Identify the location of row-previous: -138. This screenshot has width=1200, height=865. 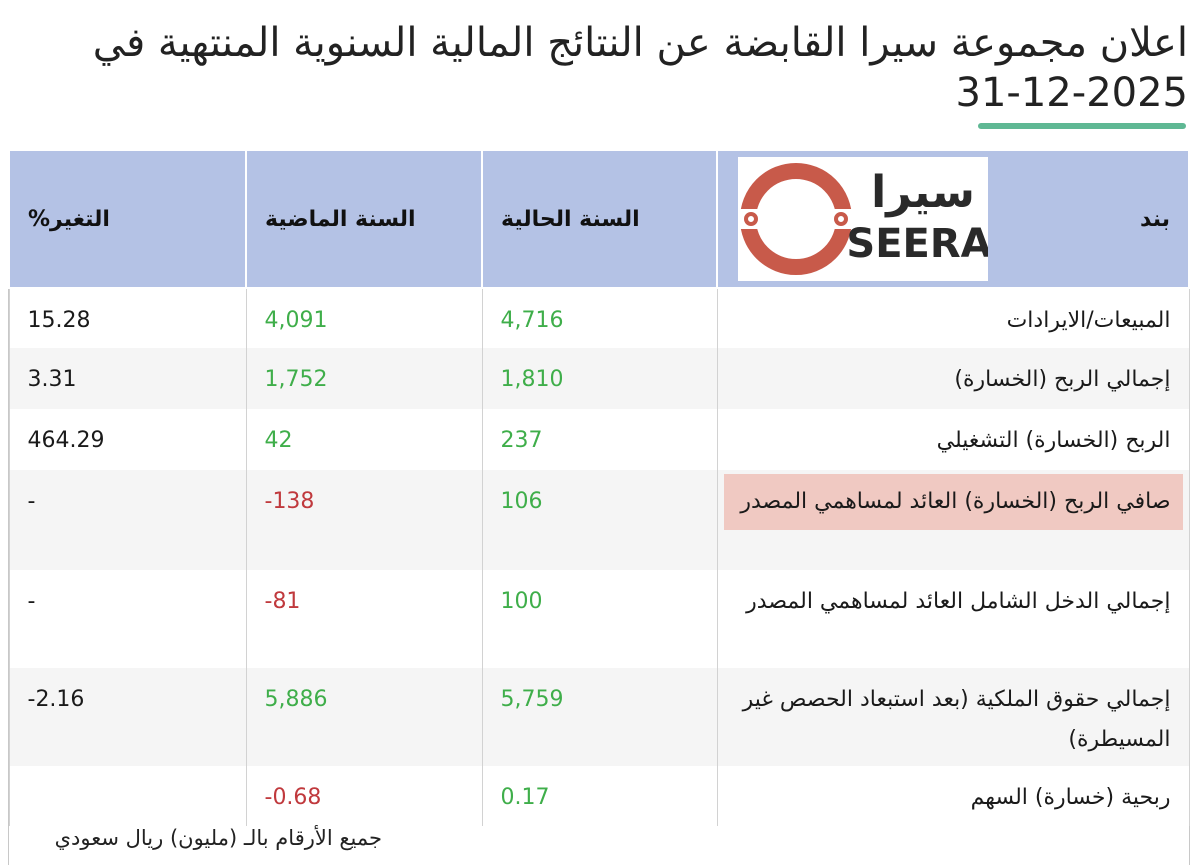
(364, 520).